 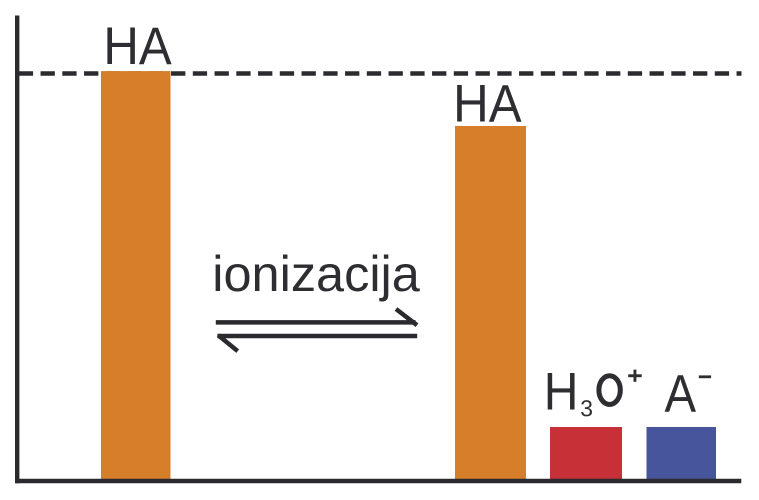 What do you see at coordinates (561, 391) in the screenshot?
I see `svg-text: H` at bounding box center [561, 391].